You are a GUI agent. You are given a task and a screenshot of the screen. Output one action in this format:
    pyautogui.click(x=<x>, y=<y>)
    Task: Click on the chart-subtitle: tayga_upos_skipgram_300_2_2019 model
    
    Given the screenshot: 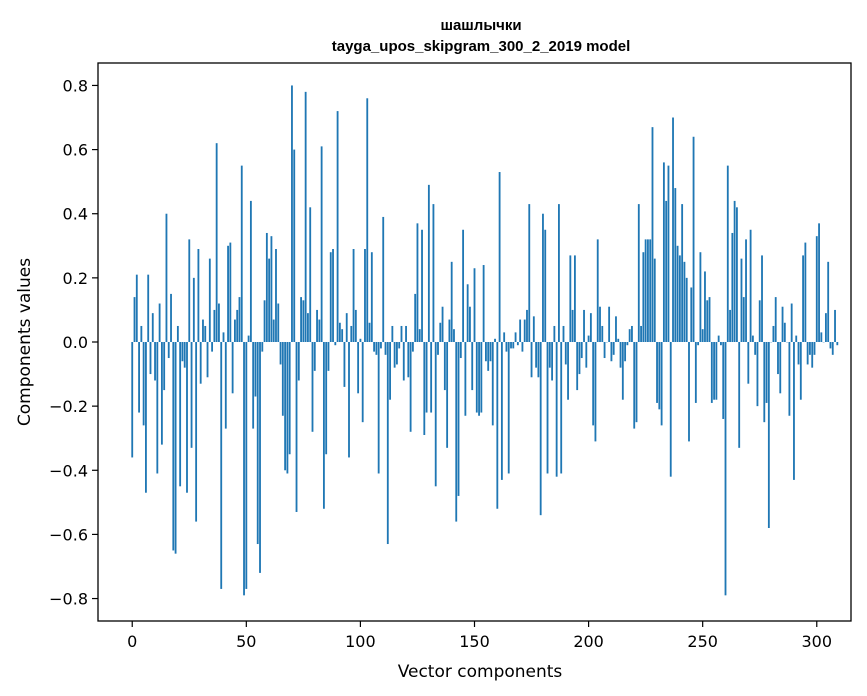 What is the action you would take?
    pyautogui.click(x=481, y=46)
    